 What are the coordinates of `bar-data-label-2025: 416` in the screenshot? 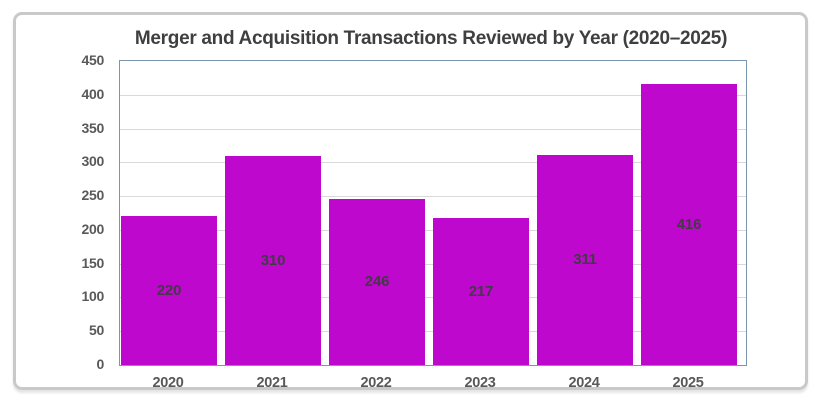 It's located at (689, 224).